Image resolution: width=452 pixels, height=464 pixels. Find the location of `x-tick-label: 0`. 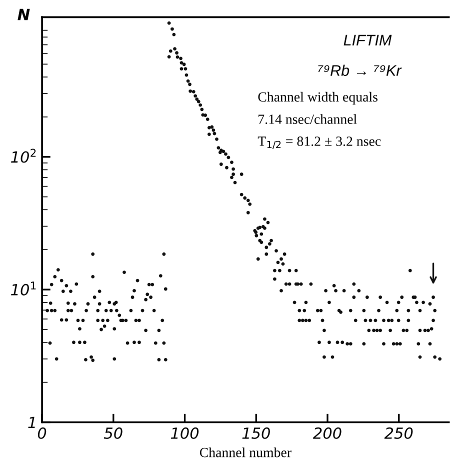

x-tick-label: 0 is located at coordinates (42, 433).